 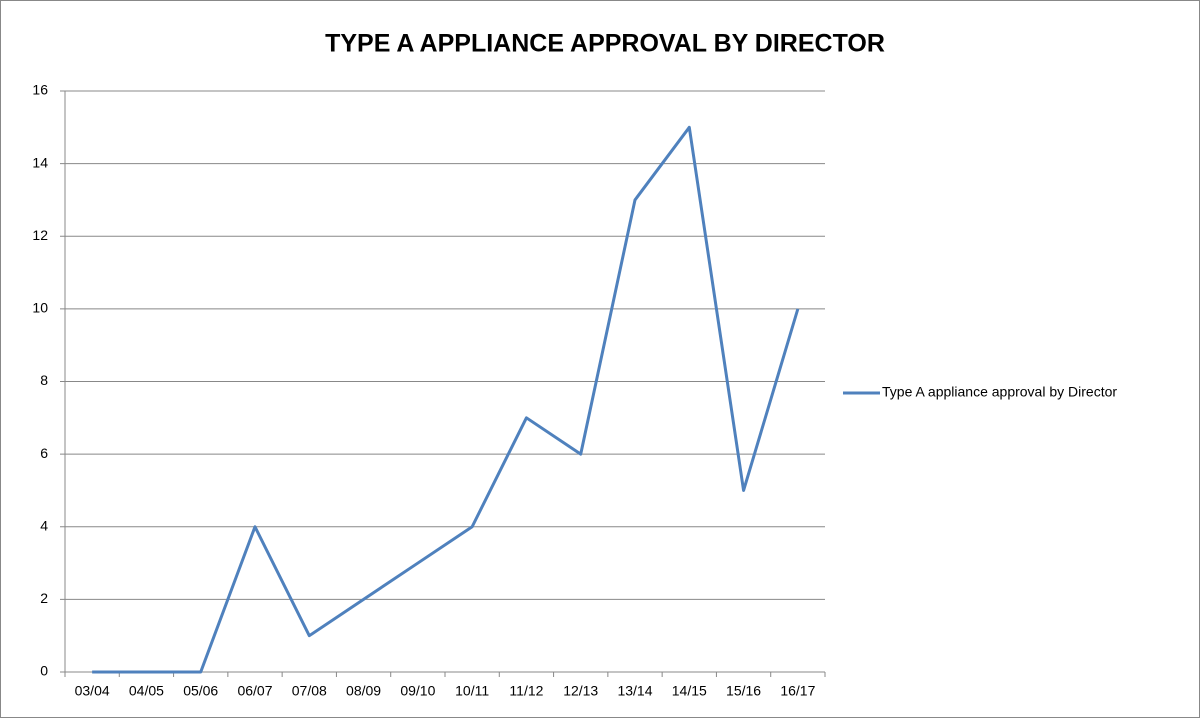 I want to click on y-tick-label: 0, so click(x=44, y=671).